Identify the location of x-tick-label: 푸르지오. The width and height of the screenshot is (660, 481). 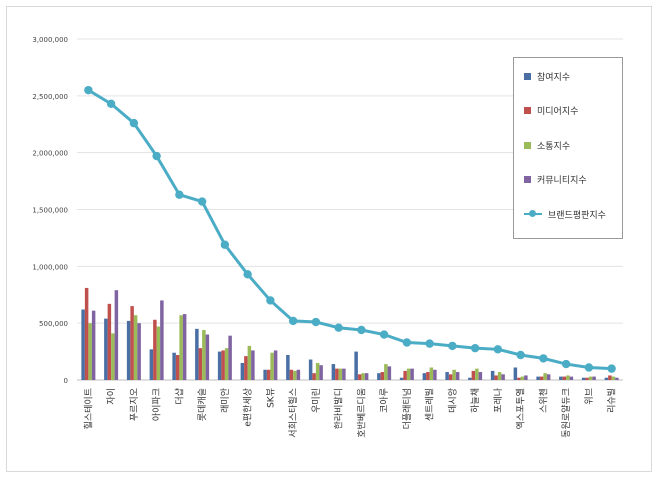
(134, 404).